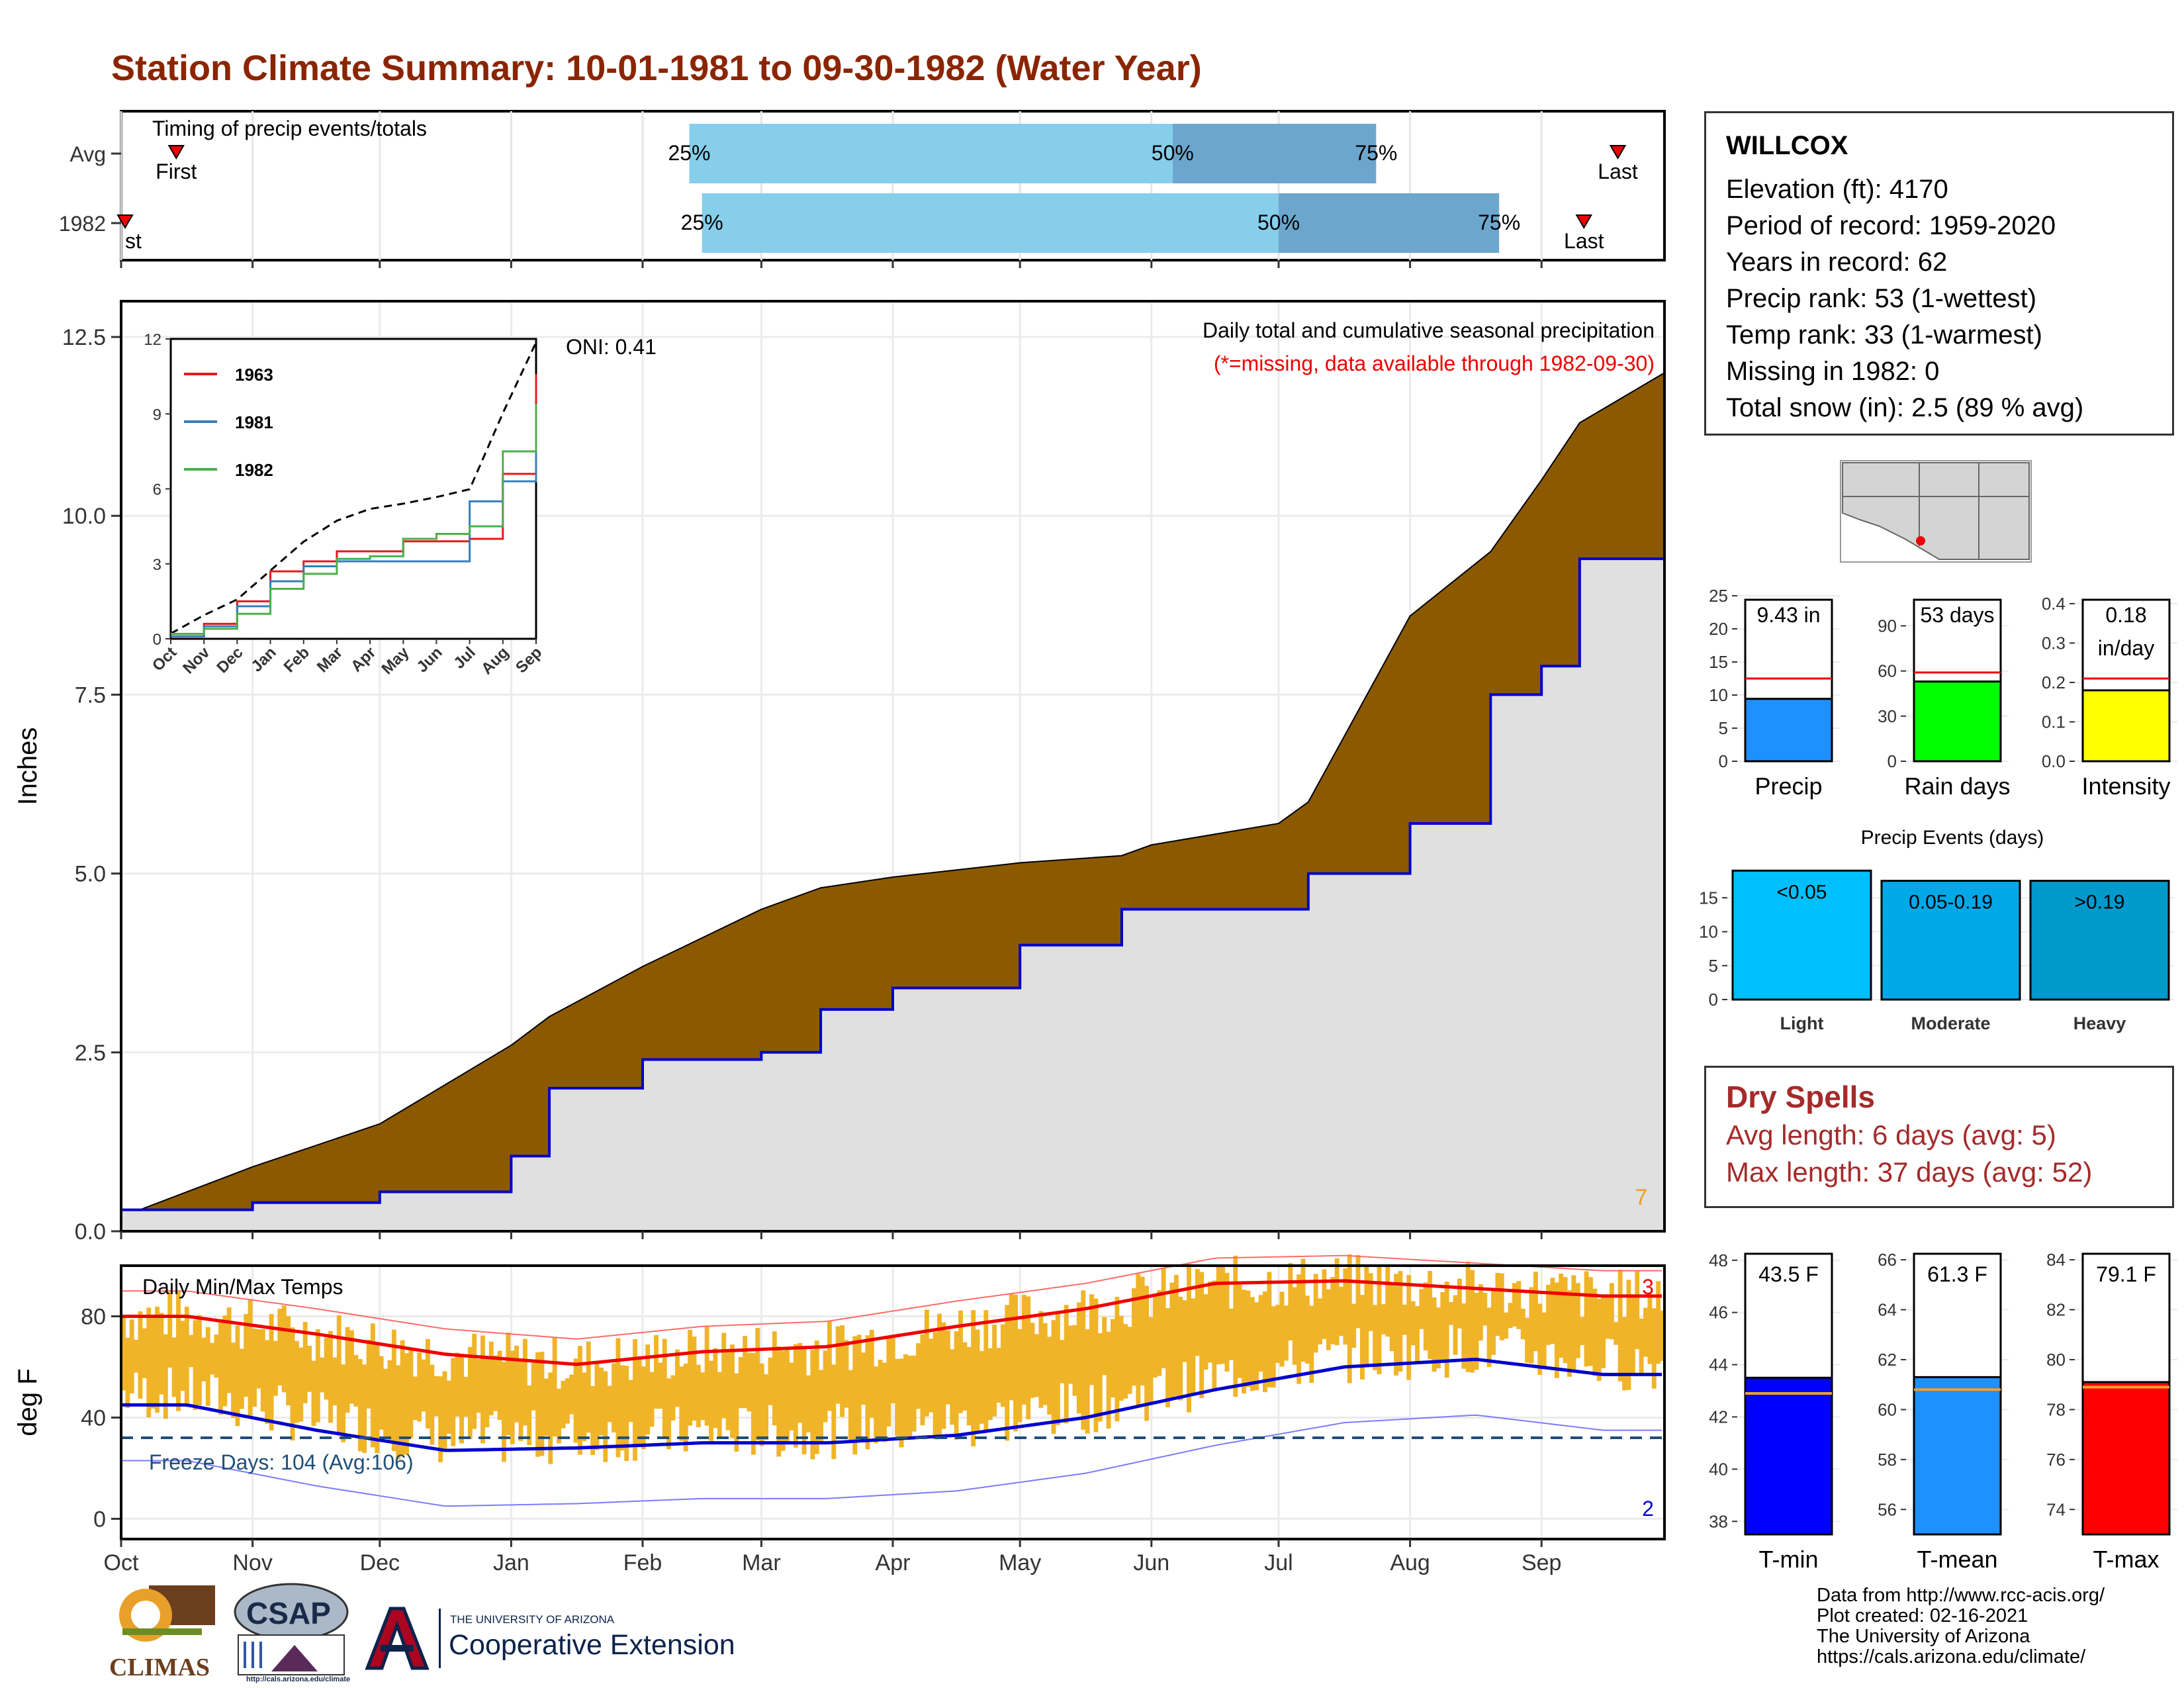  Describe the element at coordinates (2125, 786) in the screenshot. I see `mini-xlabel: Intensity` at that location.